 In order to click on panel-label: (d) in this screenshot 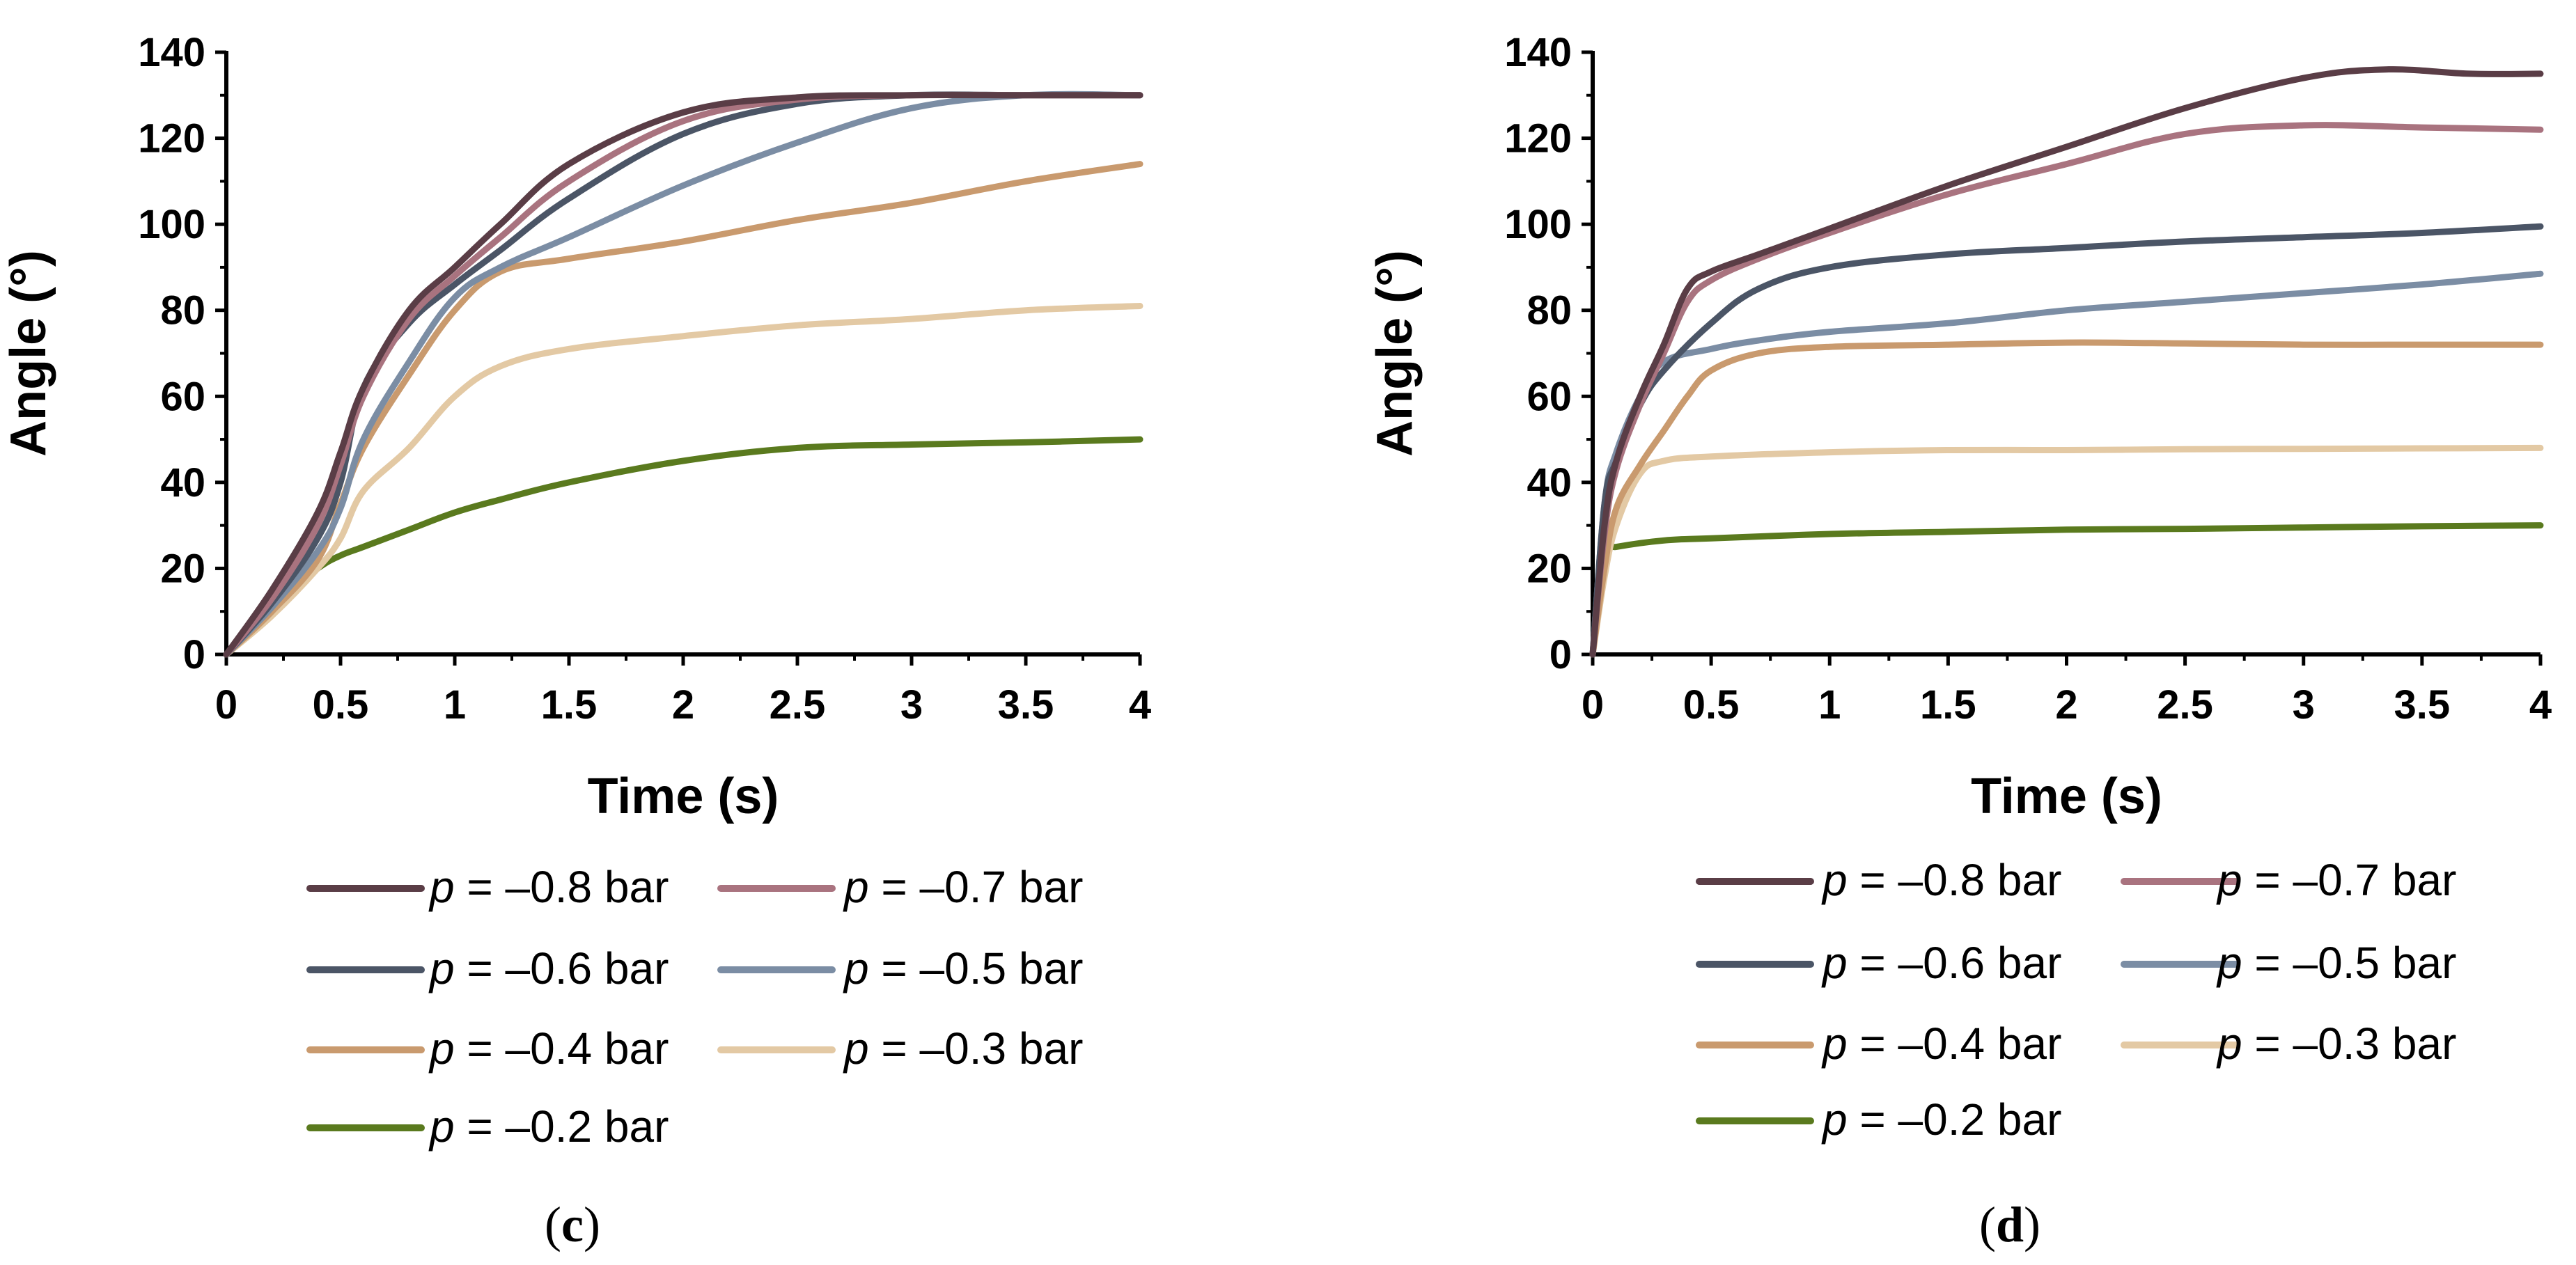, I will do `click(2009, 1224)`.